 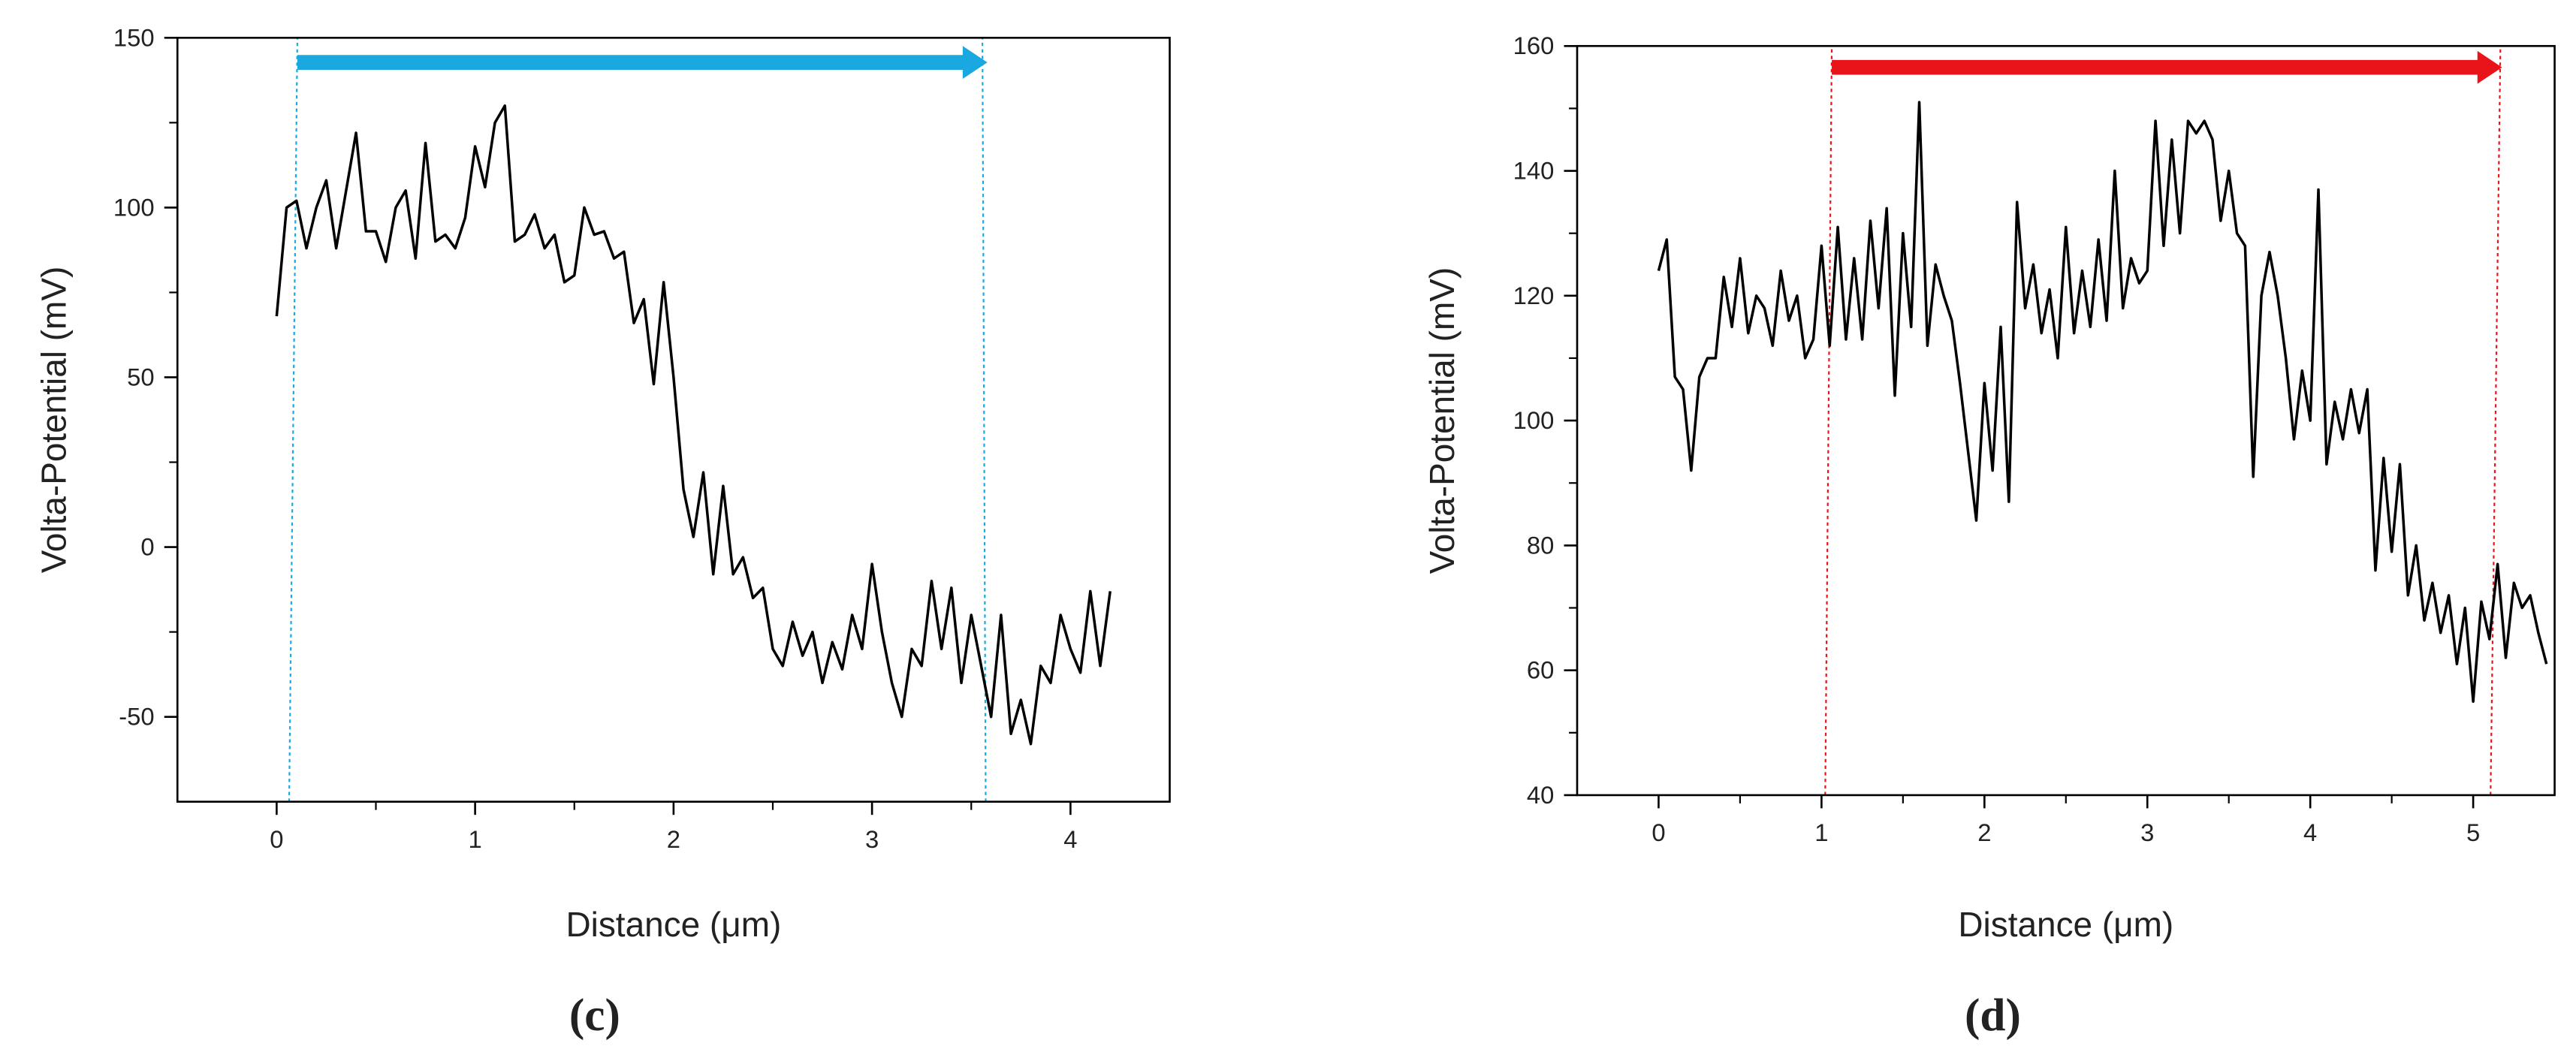 What do you see at coordinates (2473, 832) in the screenshot?
I see `x-tick-label: 5` at bounding box center [2473, 832].